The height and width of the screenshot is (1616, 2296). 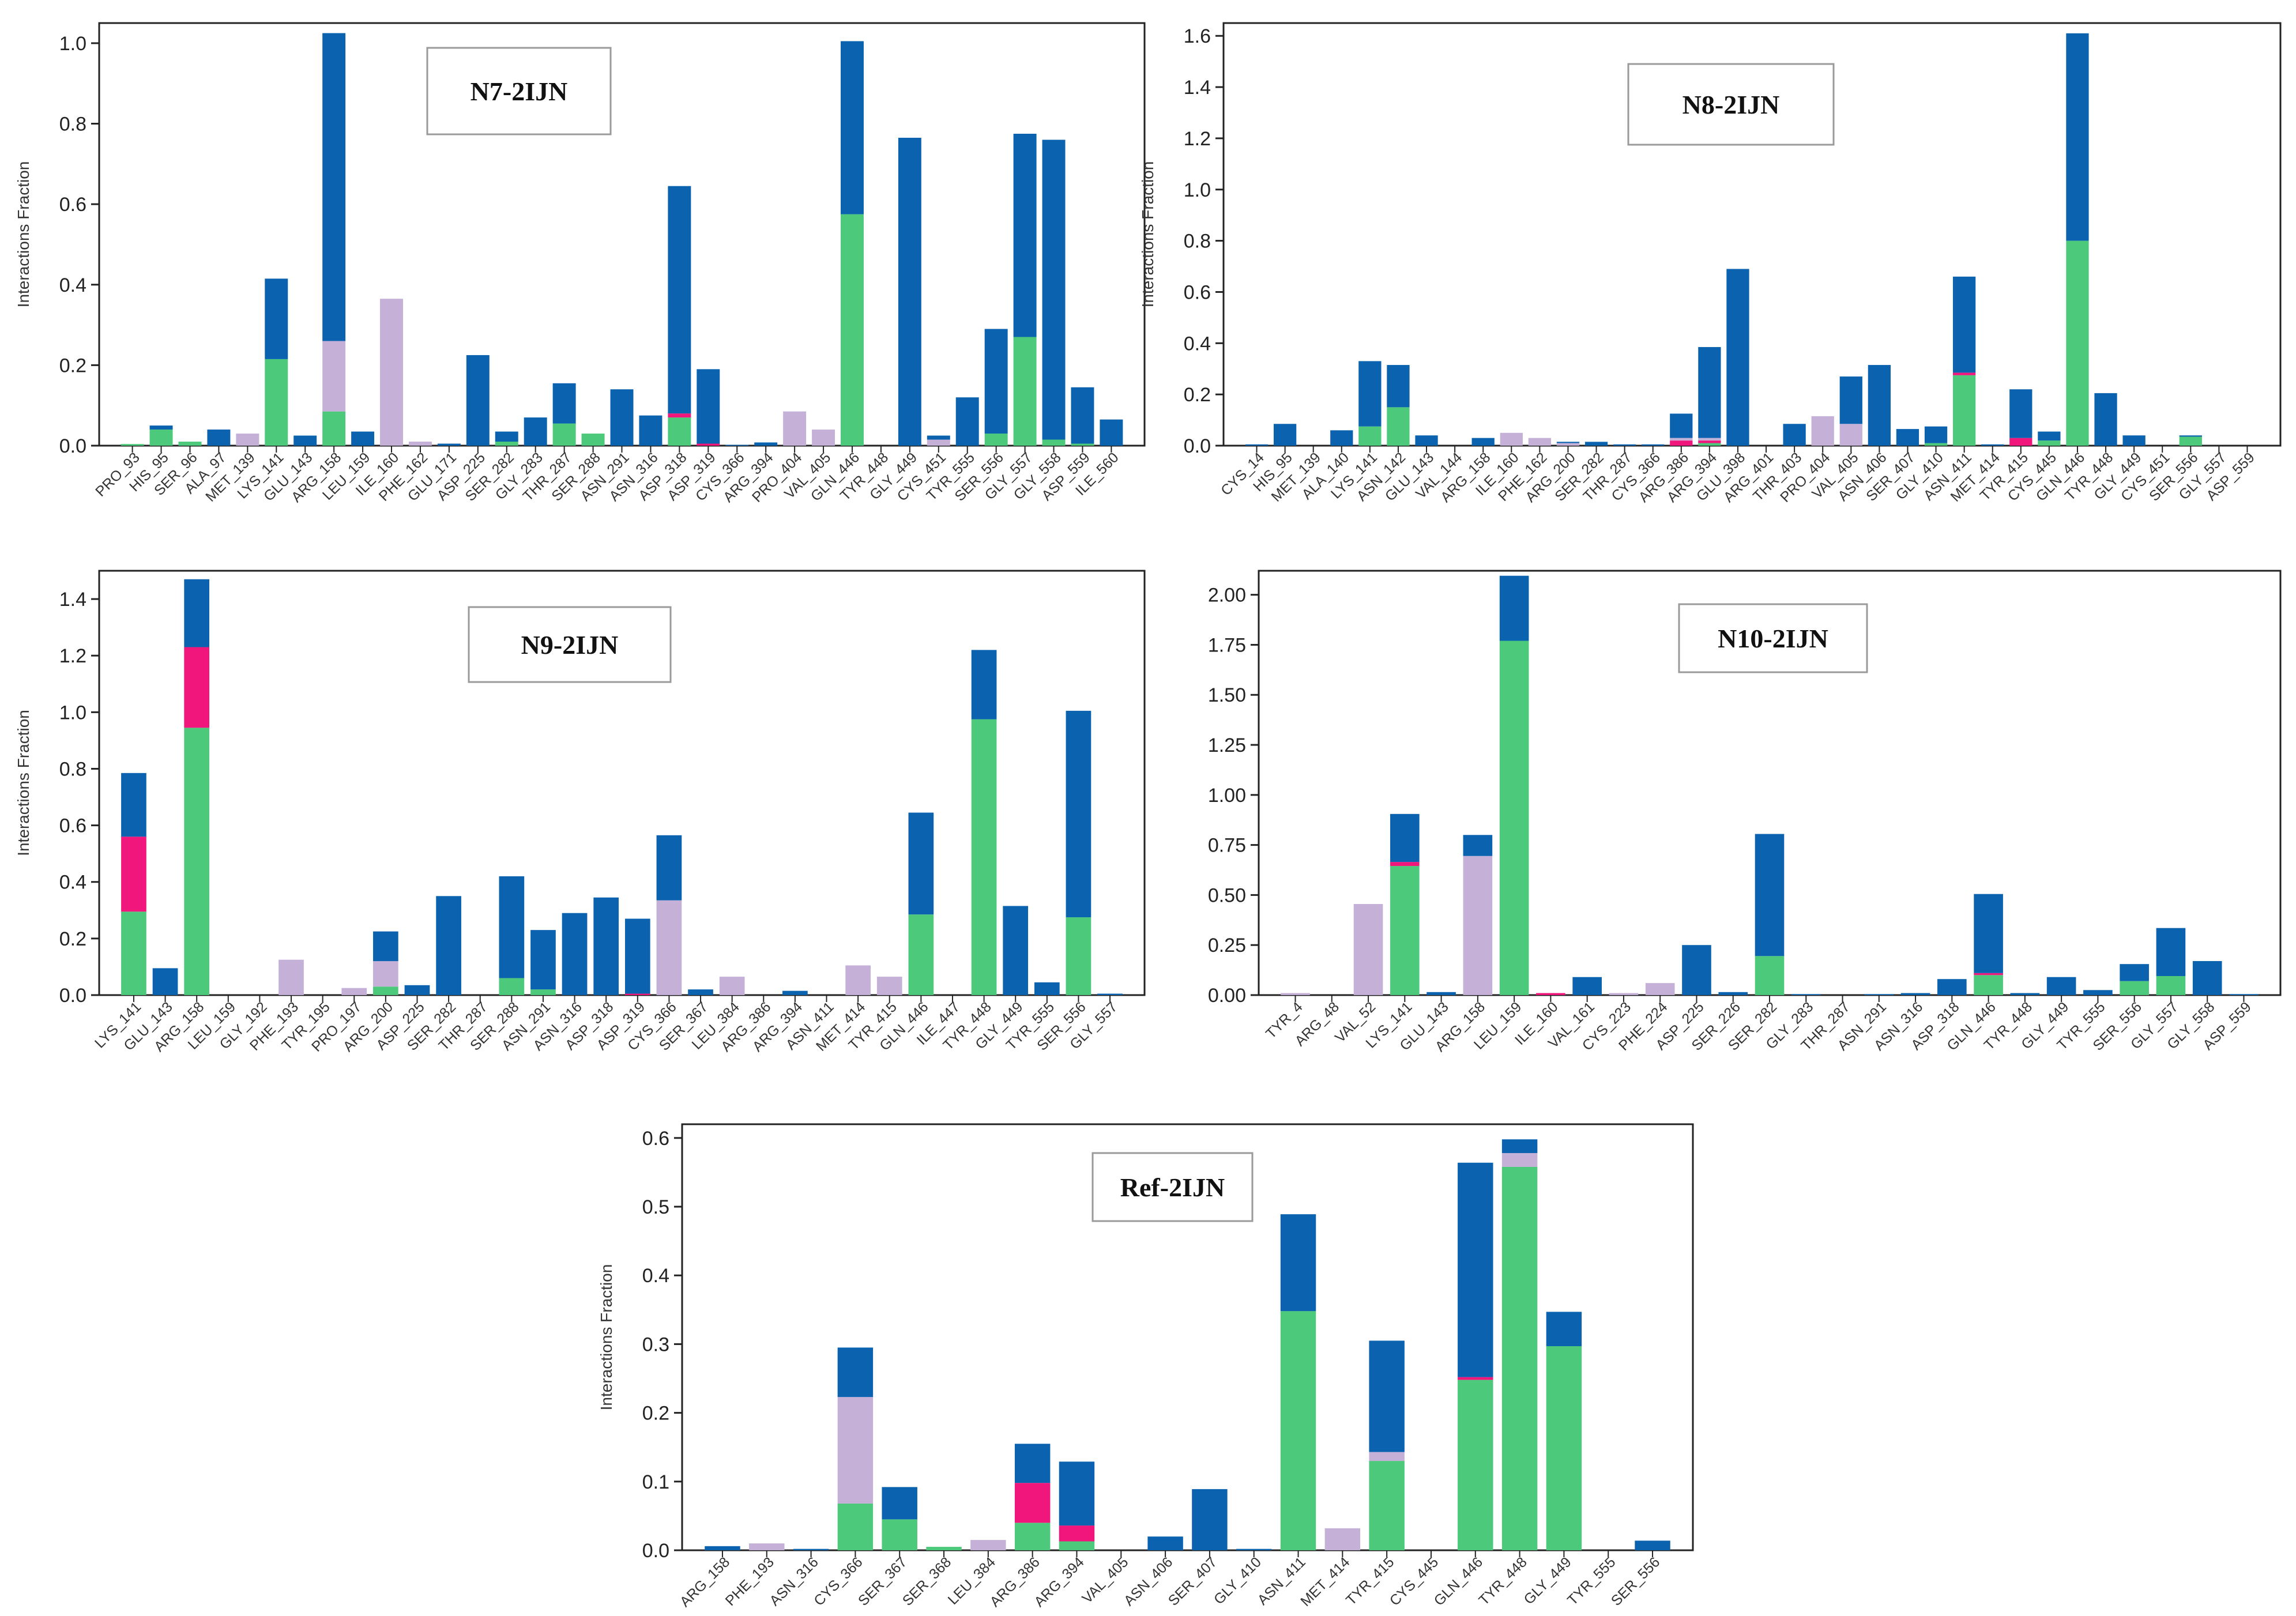 What do you see at coordinates (1227, 945) in the screenshot?
I see `y-tick-label: 0.25` at bounding box center [1227, 945].